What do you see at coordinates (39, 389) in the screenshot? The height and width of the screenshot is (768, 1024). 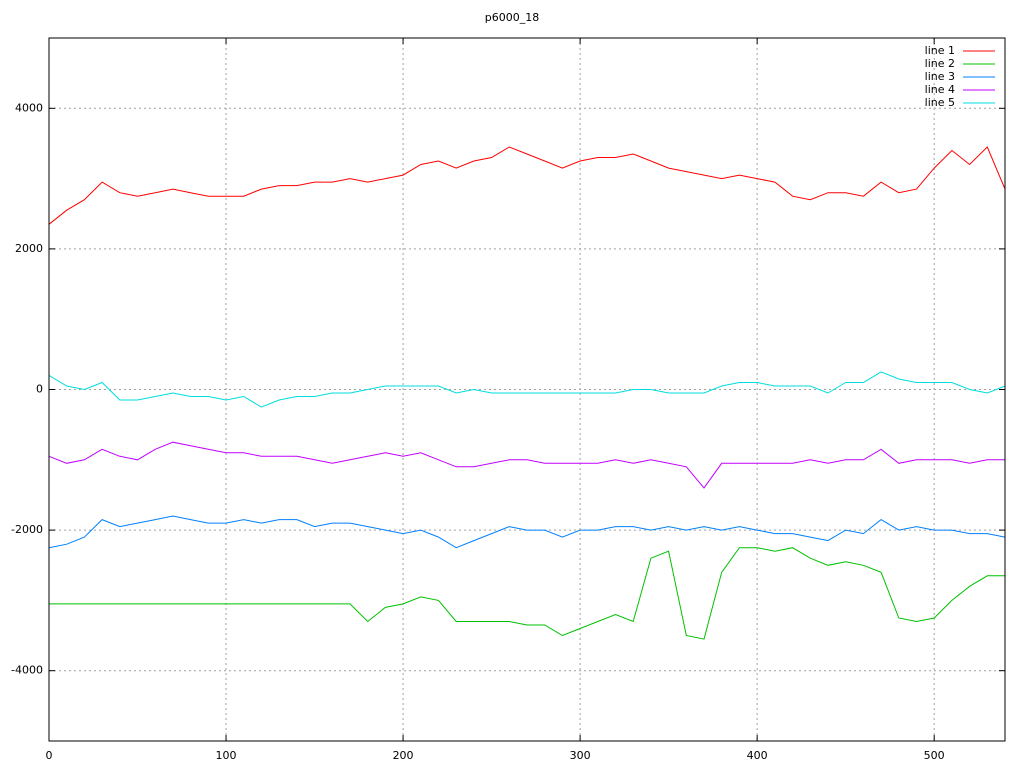 I see `y-tick-label: 0` at bounding box center [39, 389].